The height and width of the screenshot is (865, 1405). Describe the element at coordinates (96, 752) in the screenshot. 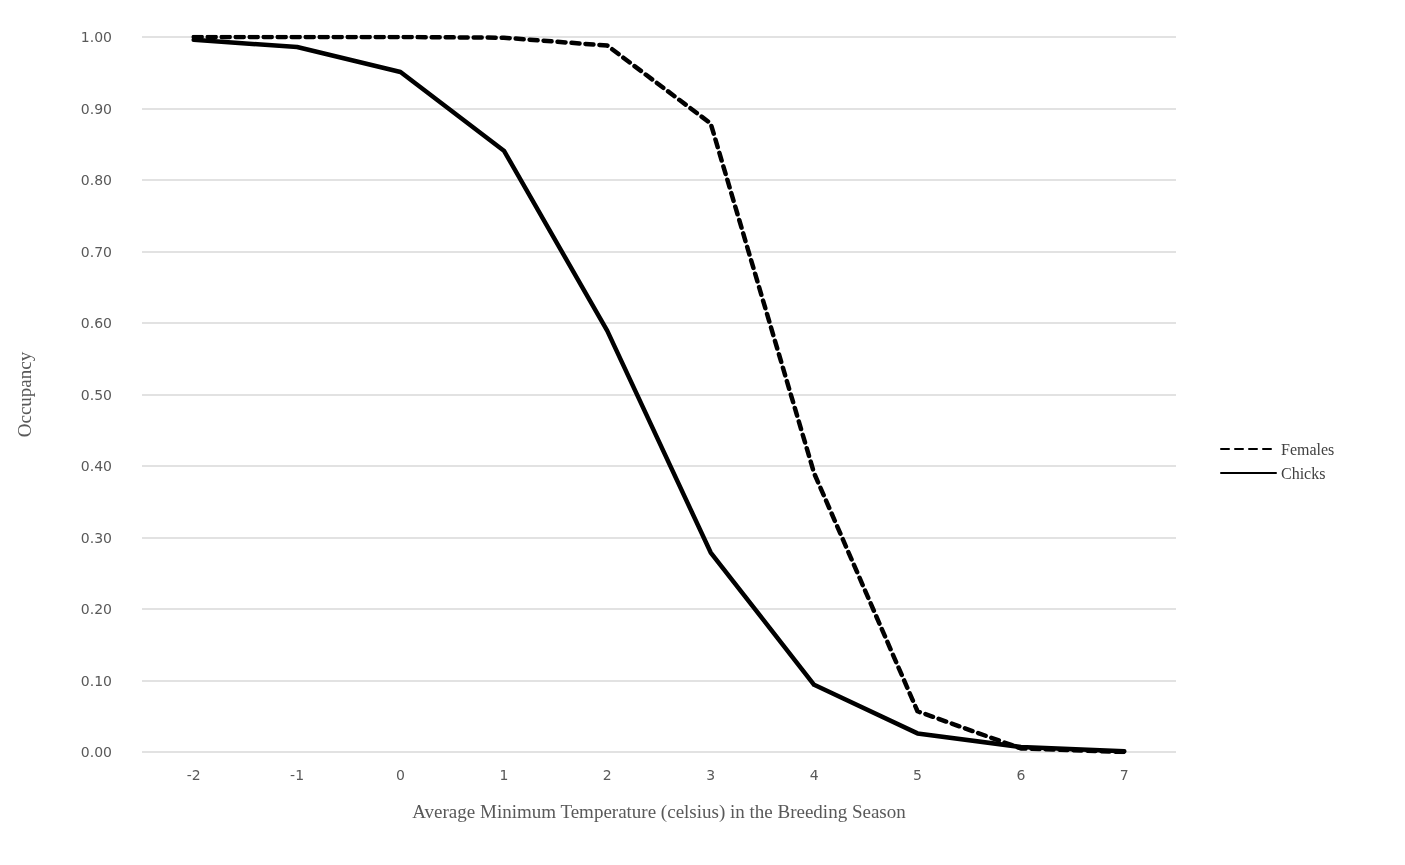

I see `y-tick-label: 0.00` at that location.